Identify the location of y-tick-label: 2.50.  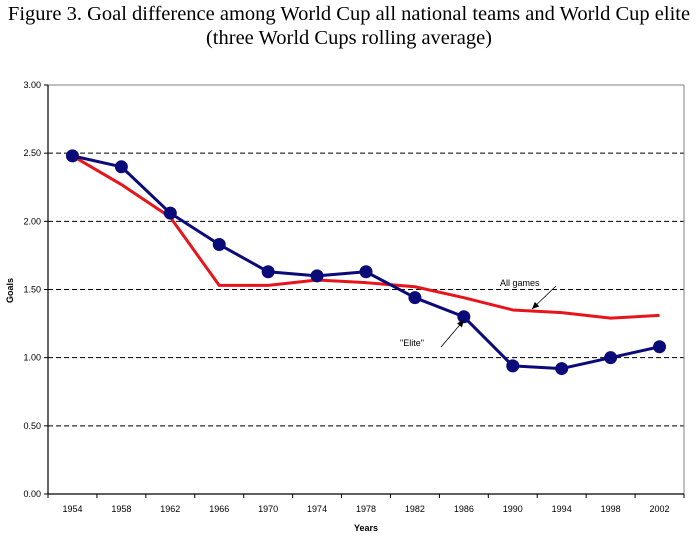
(32, 153).